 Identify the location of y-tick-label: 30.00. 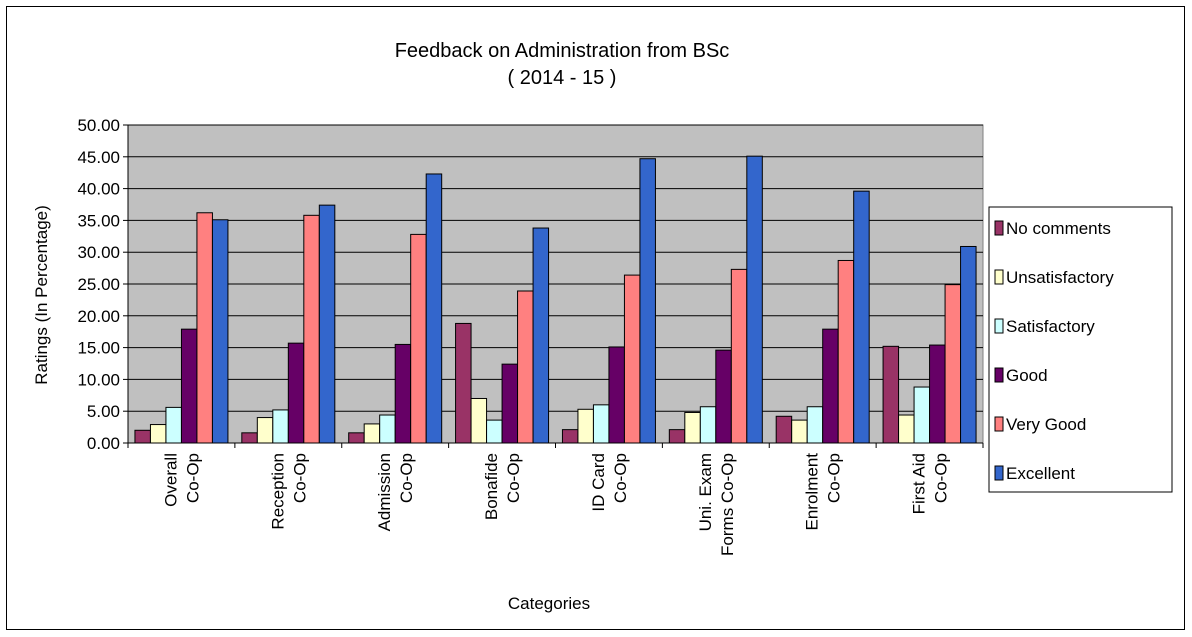
(98, 252).